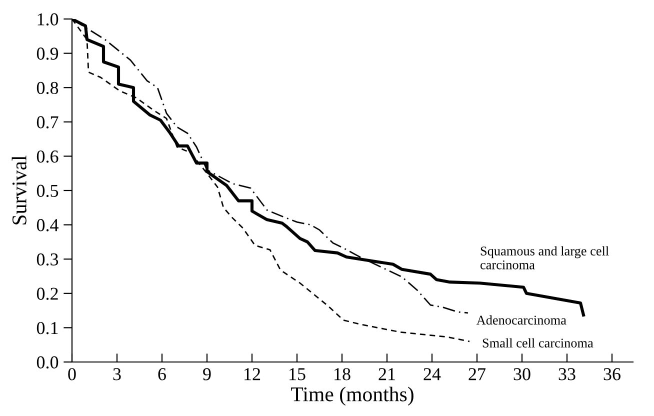 The height and width of the screenshot is (416, 654). What do you see at coordinates (47, 88) in the screenshot?
I see `y-tick-label: 0.8` at bounding box center [47, 88].